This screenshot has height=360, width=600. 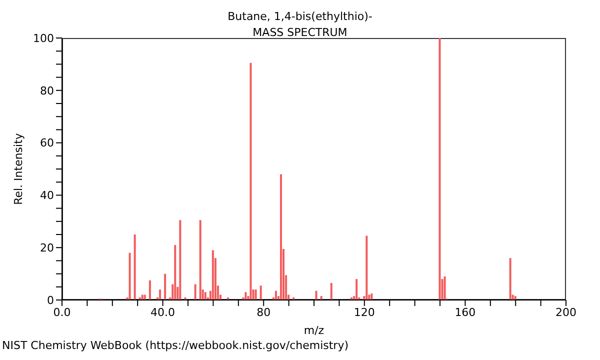 I want to click on x-tick-label: 120, so click(x=364, y=312).